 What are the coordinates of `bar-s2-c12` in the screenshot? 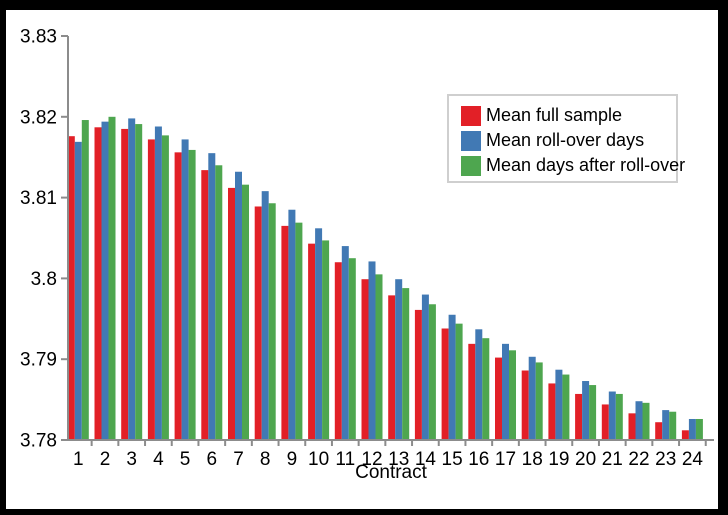 It's located at (379, 357).